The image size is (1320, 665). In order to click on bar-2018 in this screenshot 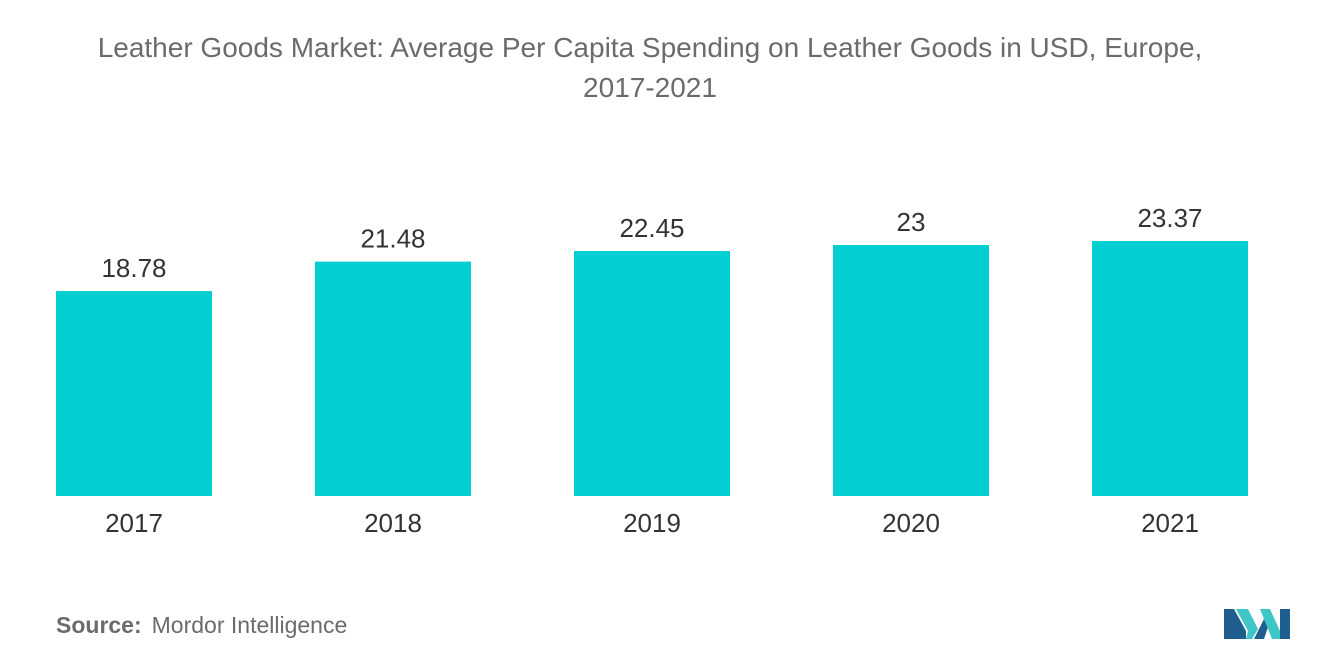, I will do `click(393, 378)`.